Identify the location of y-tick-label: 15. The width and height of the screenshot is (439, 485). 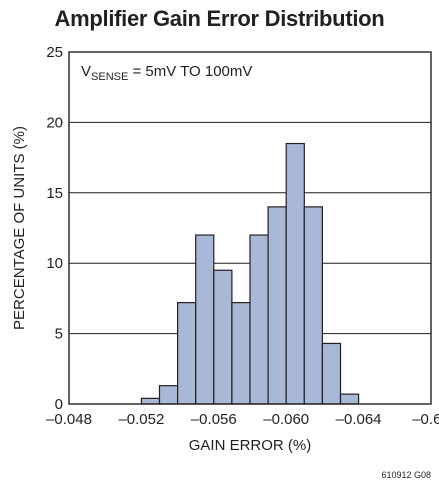
(54, 193).